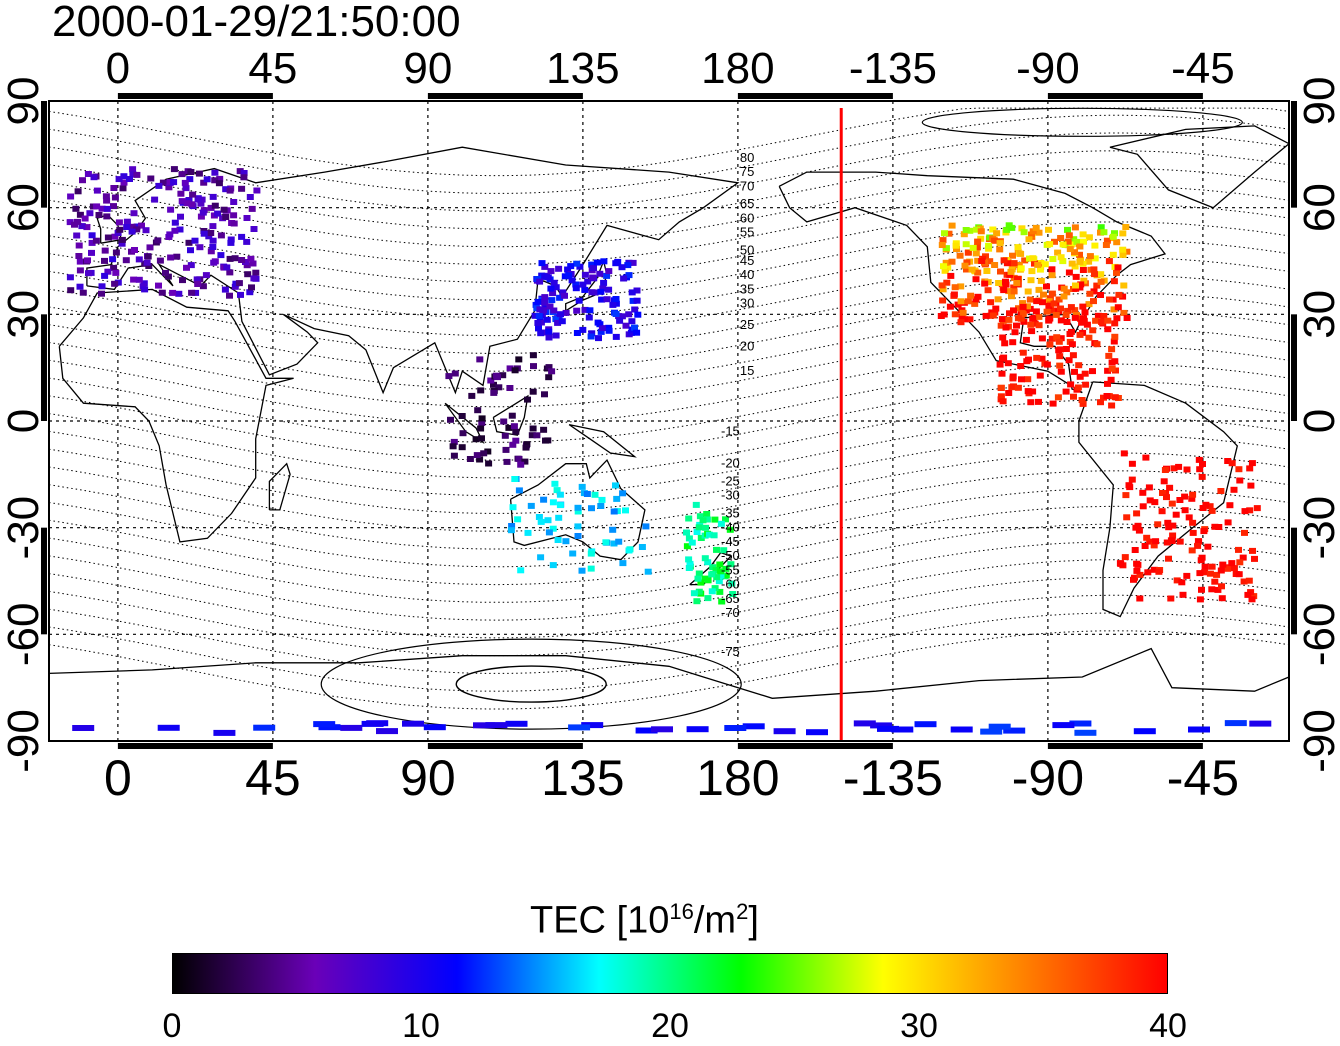 Image resolution: width=1340 pixels, height=1046 pixels. I want to click on contour-label-south: -50, so click(730, 555).